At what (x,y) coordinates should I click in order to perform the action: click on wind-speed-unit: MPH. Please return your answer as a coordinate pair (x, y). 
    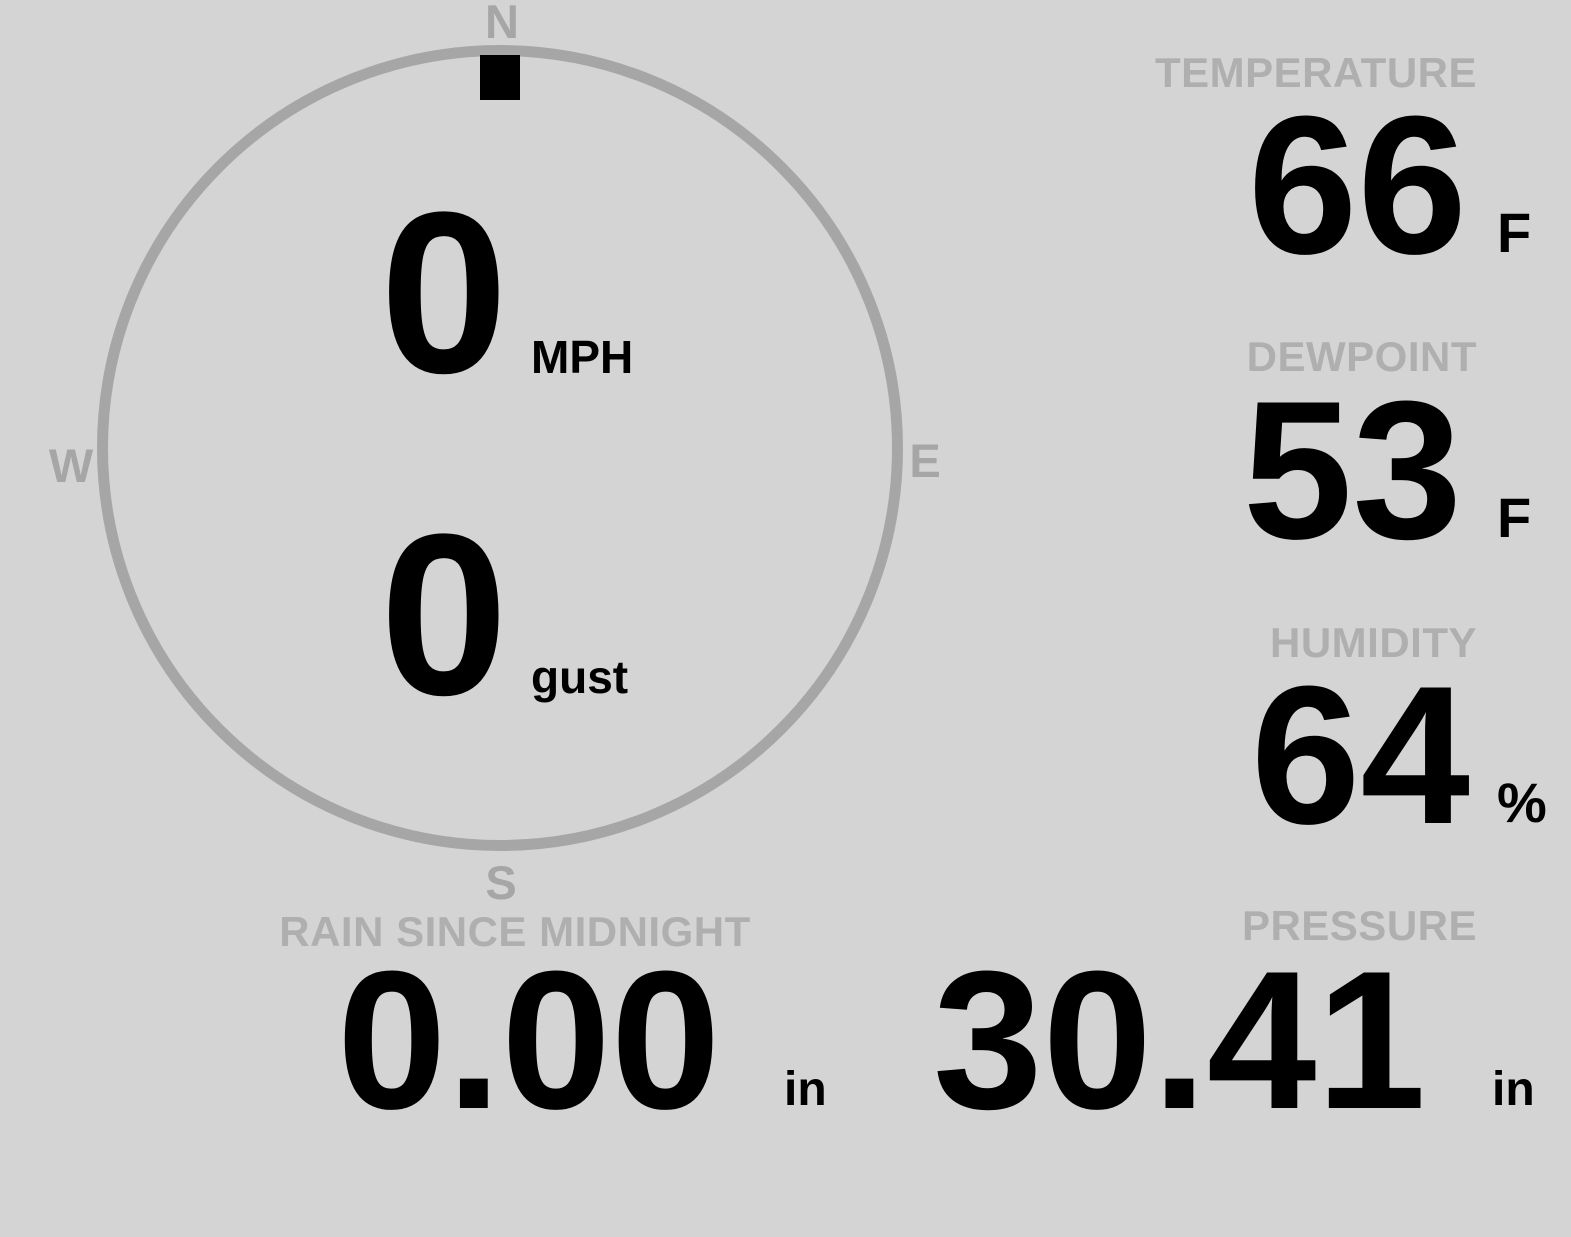
    Looking at the image, I should click on (582, 357).